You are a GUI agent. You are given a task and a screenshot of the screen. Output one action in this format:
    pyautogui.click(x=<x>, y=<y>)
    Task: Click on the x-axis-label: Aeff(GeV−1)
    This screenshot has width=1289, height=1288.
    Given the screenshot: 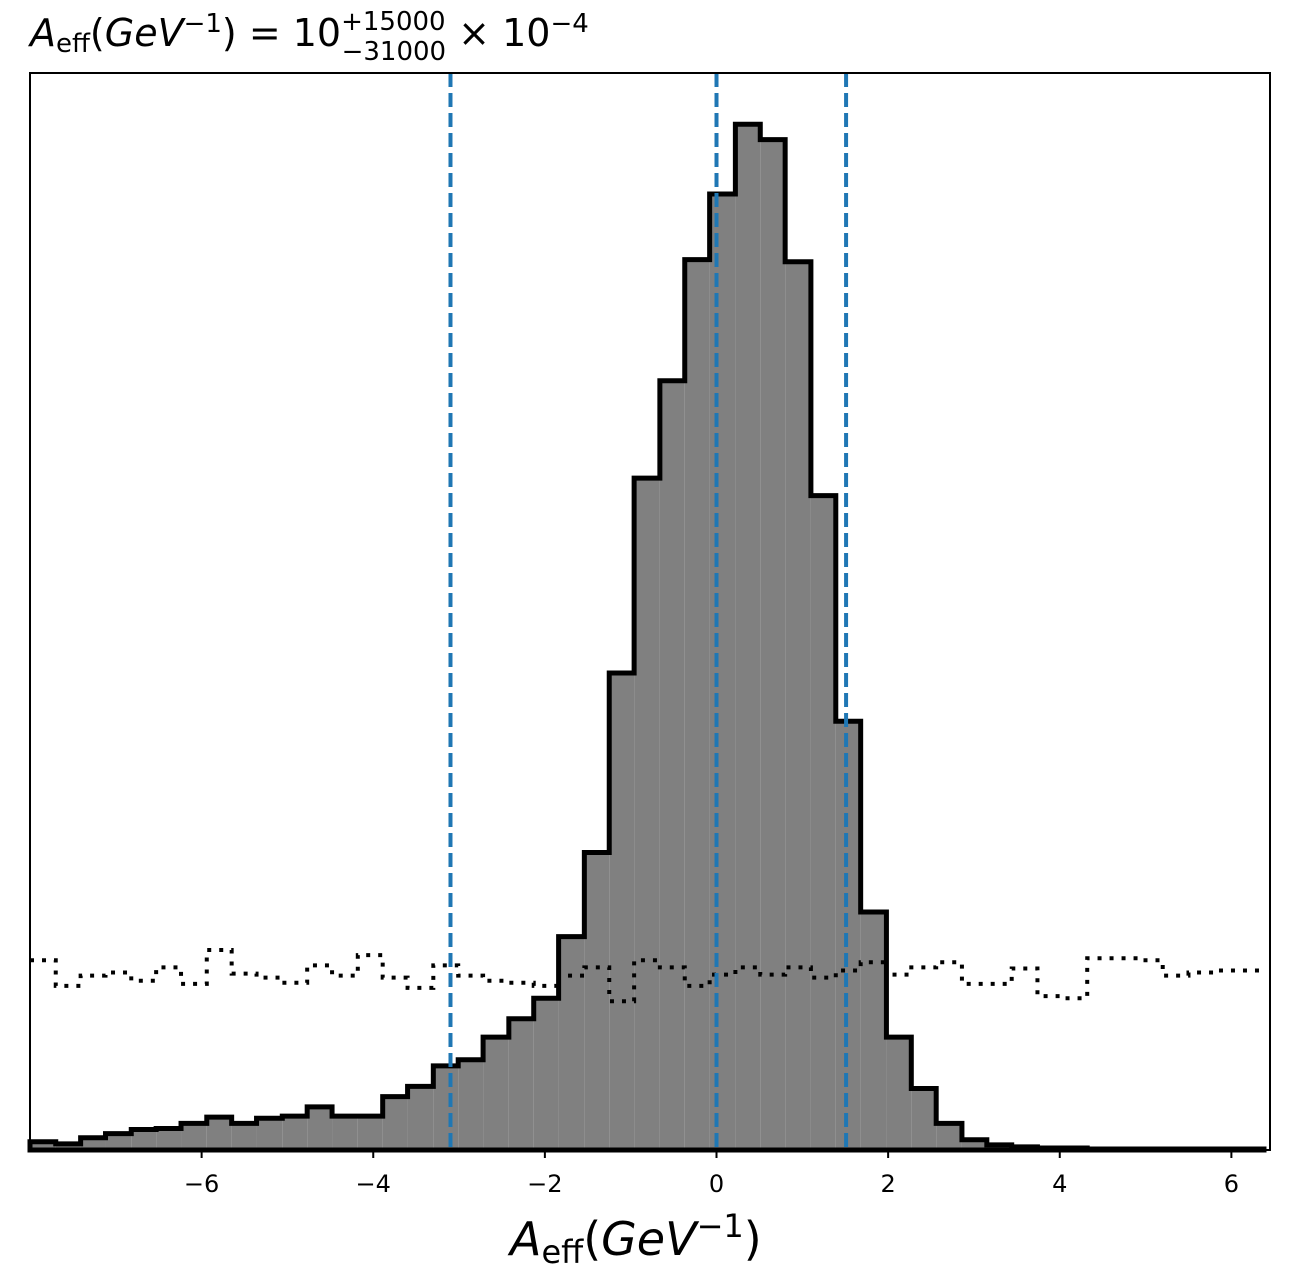 What is the action you would take?
    pyautogui.click(x=634, y=1239)
    